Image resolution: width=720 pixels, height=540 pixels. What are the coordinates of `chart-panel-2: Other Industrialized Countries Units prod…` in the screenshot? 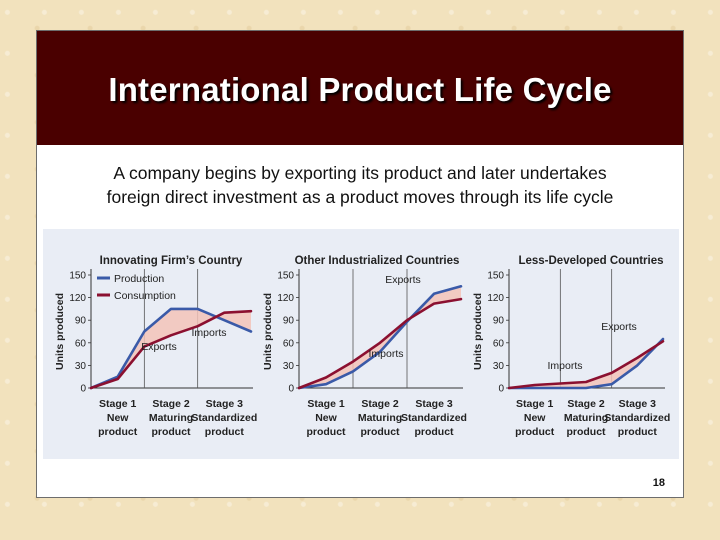 It's located at (364, 346).